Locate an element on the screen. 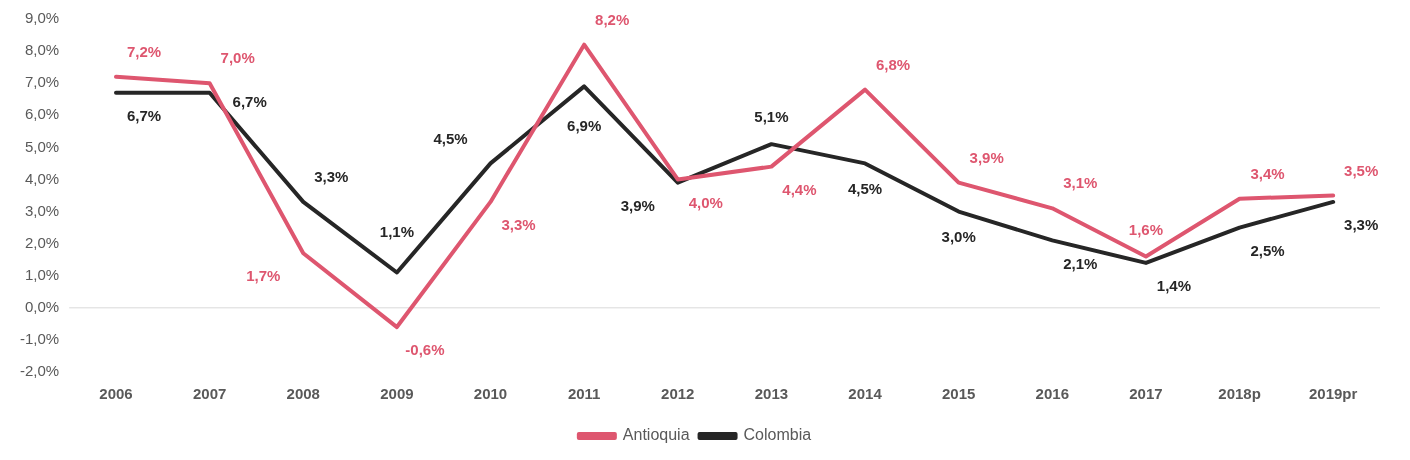  y-tick-label: 5,0% is located at coordinates (42, 146).